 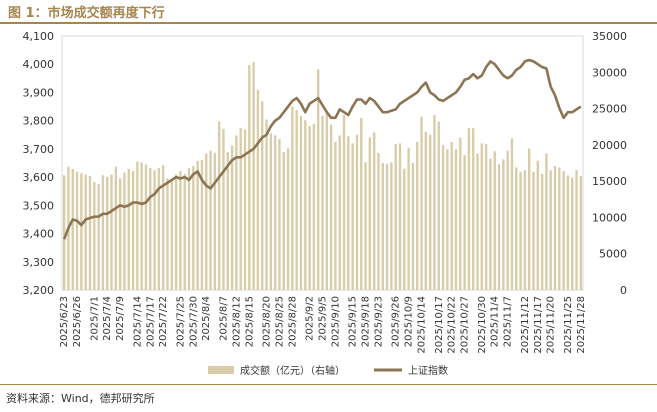 What do you see at coordinates (39, 36) in the screenshot?
I see `left-tick-label: 4,100` at bounding box center [39, 36].